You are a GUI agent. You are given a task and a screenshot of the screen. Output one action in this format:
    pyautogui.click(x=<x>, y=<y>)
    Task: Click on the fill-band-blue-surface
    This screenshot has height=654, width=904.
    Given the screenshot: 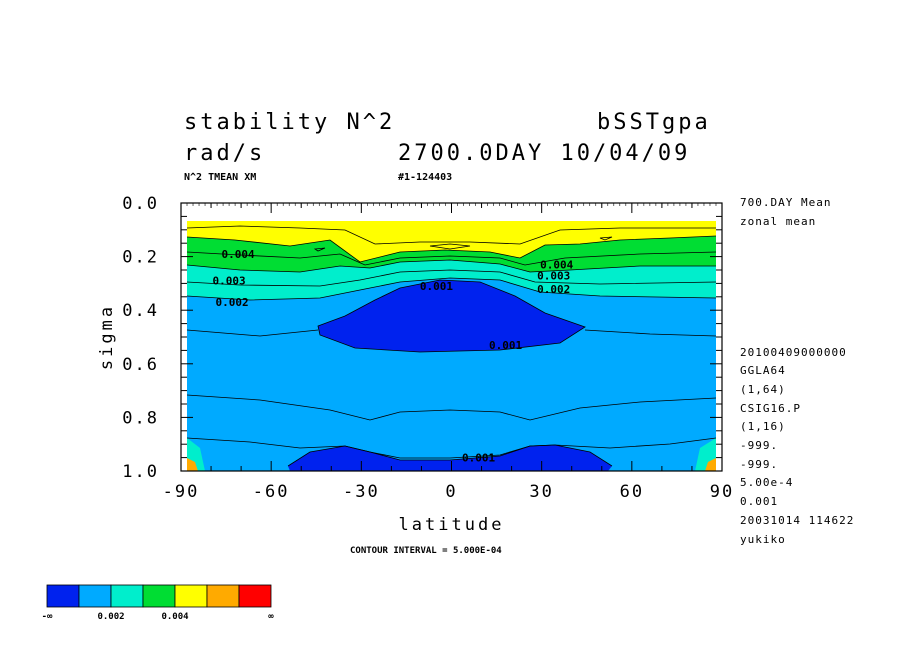 What is the action you would take?
    pyautogui.click(x=450, y=458)
    